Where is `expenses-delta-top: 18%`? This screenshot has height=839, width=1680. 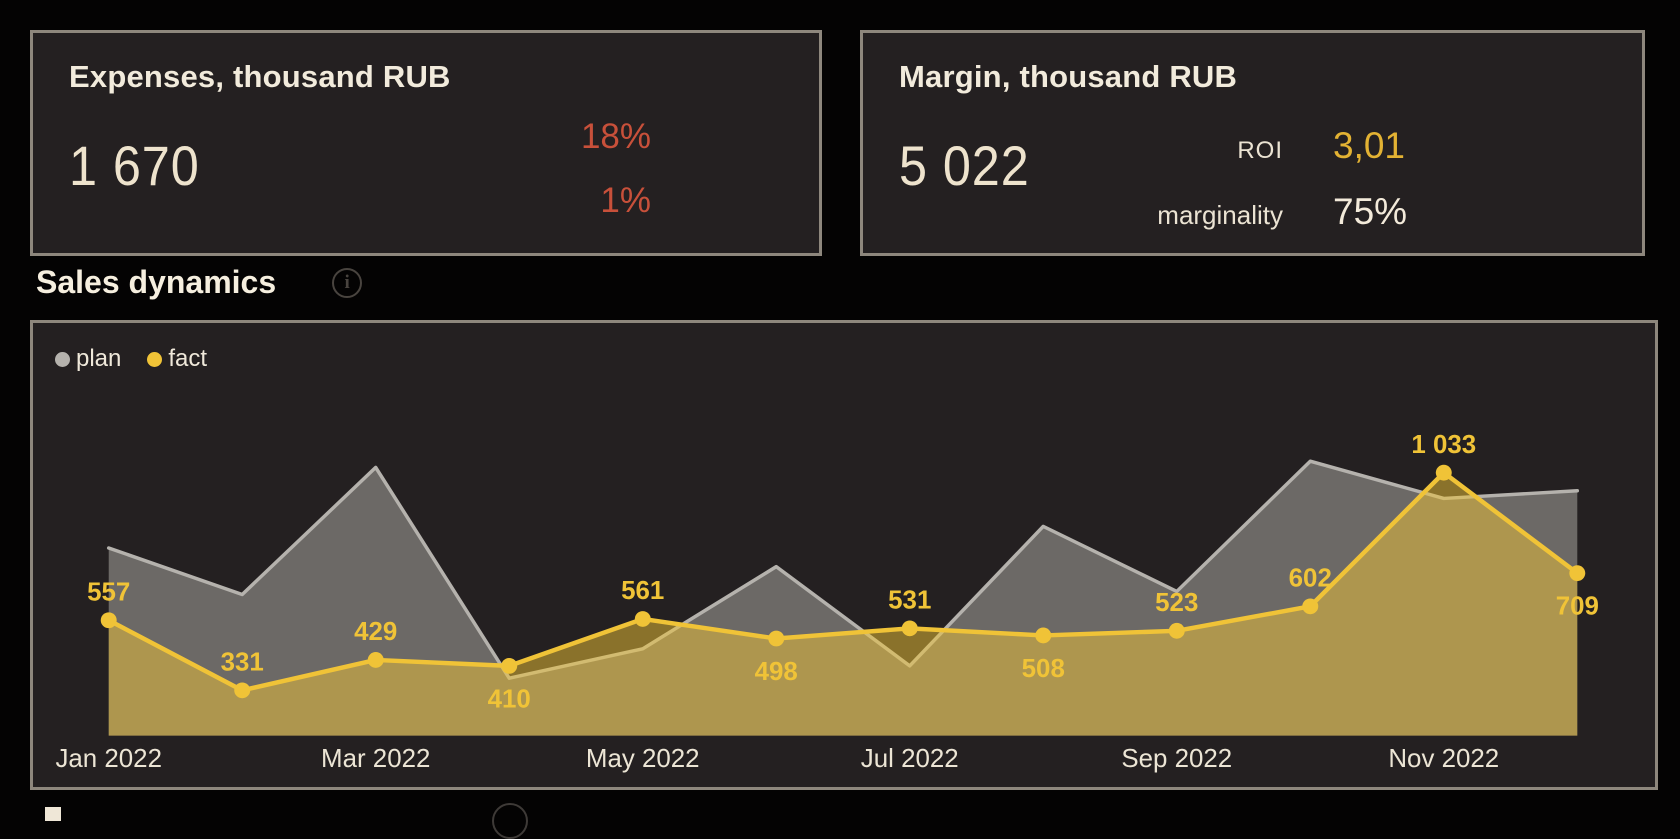
expenses-delta-top: 18% is located at coordinates (615, 136).